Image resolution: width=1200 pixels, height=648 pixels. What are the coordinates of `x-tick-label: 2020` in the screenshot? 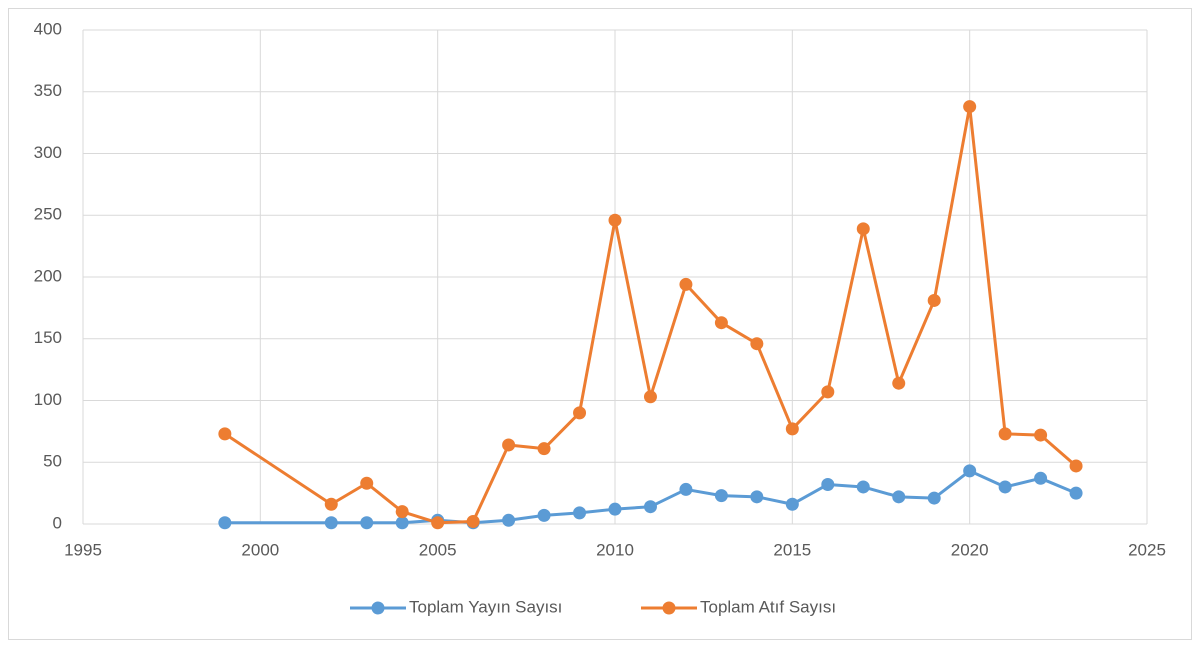 It's located at (970, 549).